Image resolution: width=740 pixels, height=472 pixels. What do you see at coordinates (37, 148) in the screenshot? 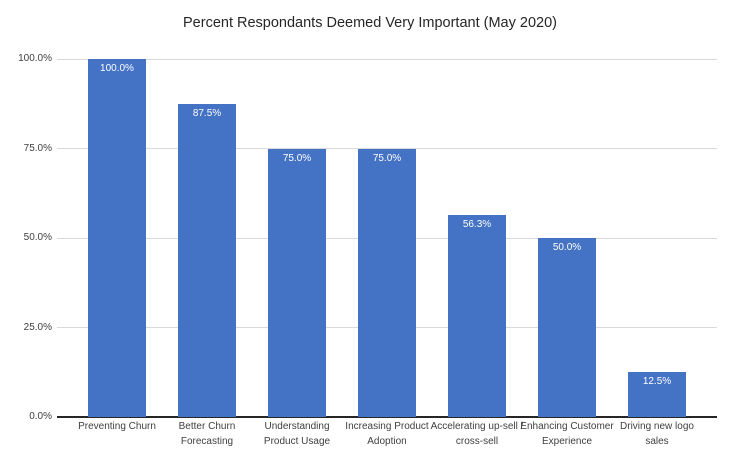
I see `y-tick-label: 75.0%` at bounding box center [37, 148].